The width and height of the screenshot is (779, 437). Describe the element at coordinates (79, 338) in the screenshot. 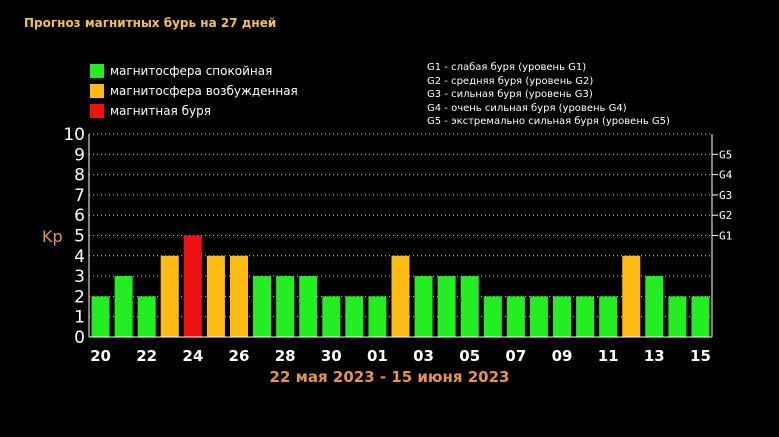

I see `y-tick-label: 0` at that location.